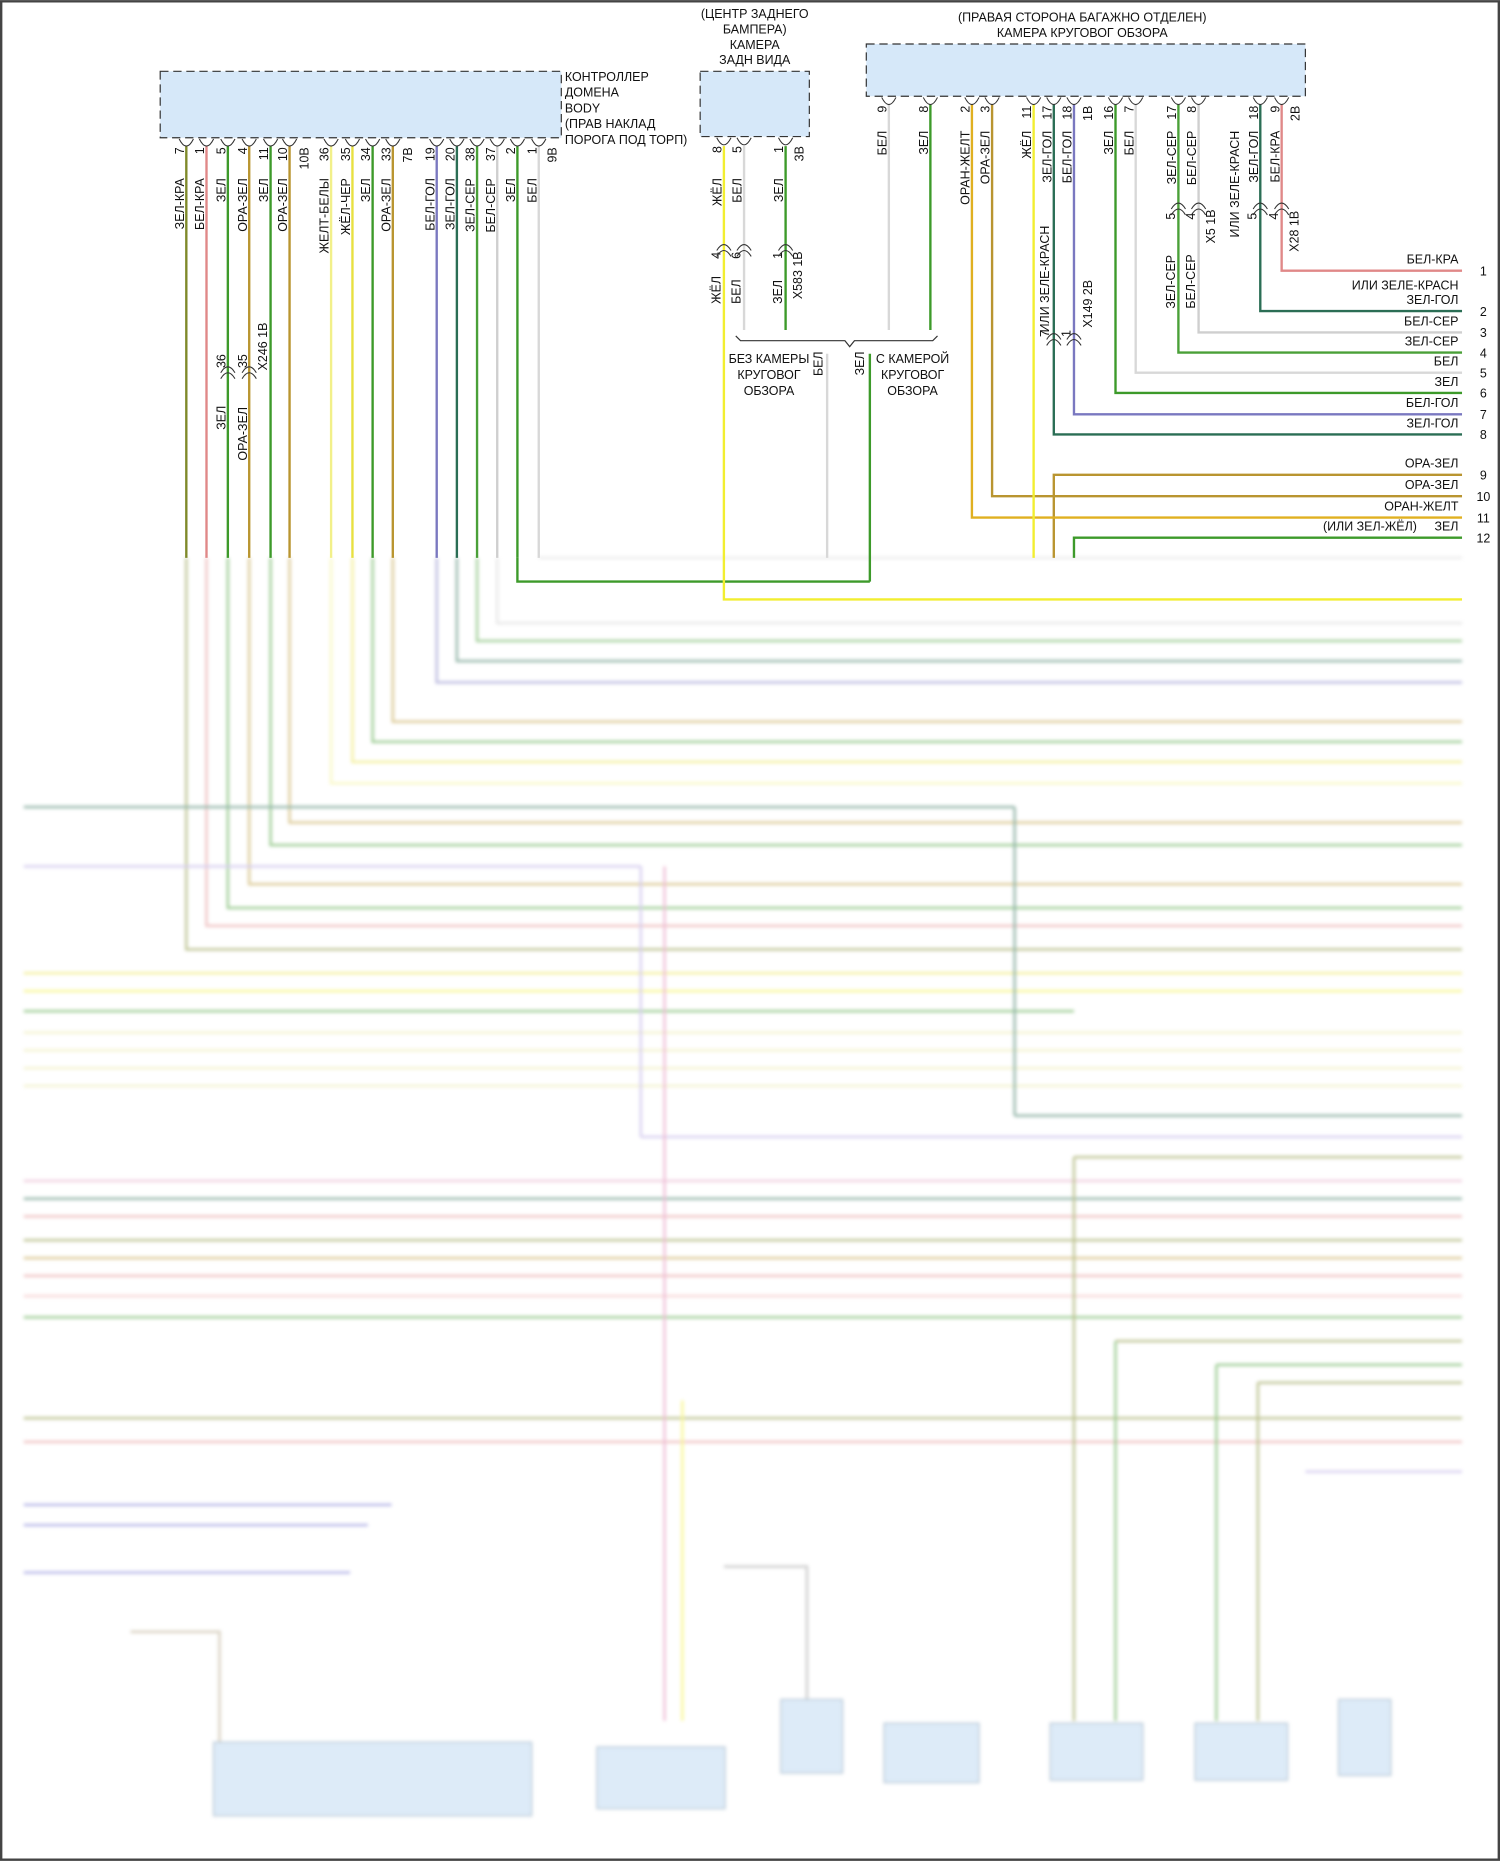  Describe the element at coordinates (1483, 538) in the screenshot. I see `output-pin-number: 12` at that location.